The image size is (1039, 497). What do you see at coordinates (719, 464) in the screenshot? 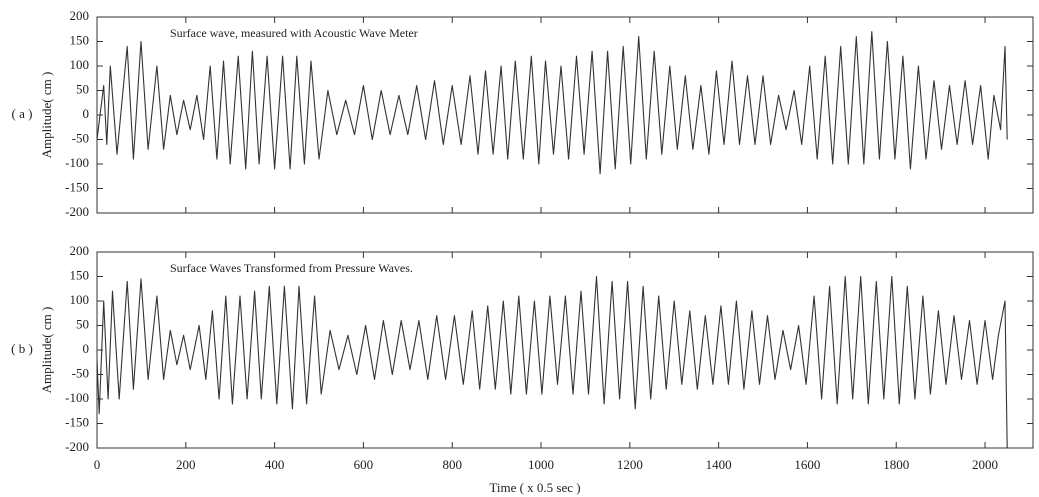
I see `x-tick-label: 1400` at bounding box center [719, 464].